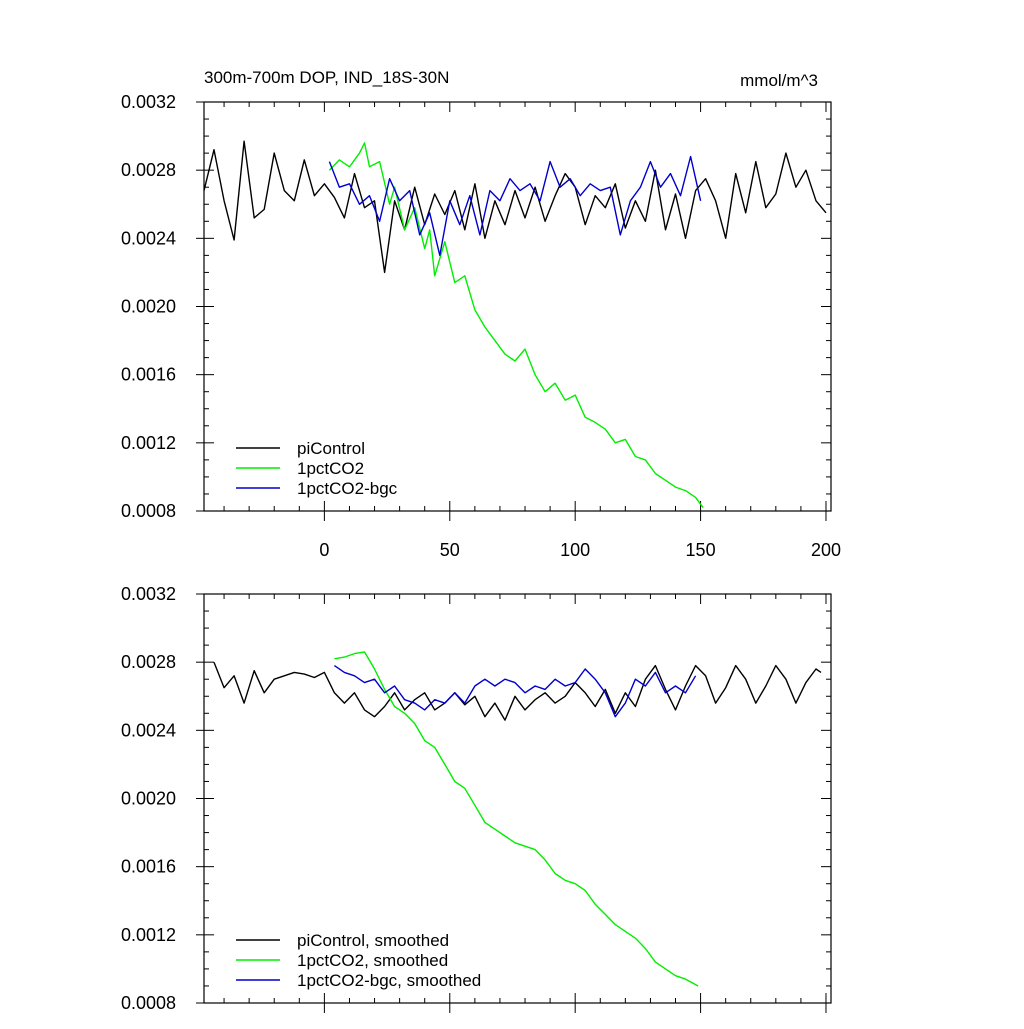  Describe the element at coordinates (779, 80) in the screenshot. I see `units-label: mmol/m^3` at that location.